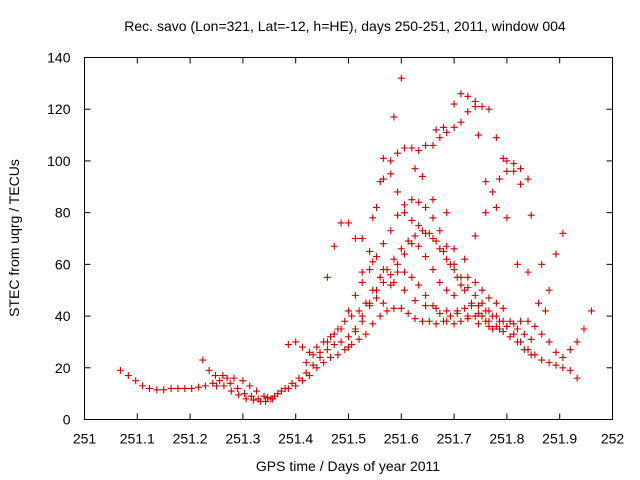 This screenshot has width=640, height=480. I want to click on y-tick-label: 140, so click(59, 58).